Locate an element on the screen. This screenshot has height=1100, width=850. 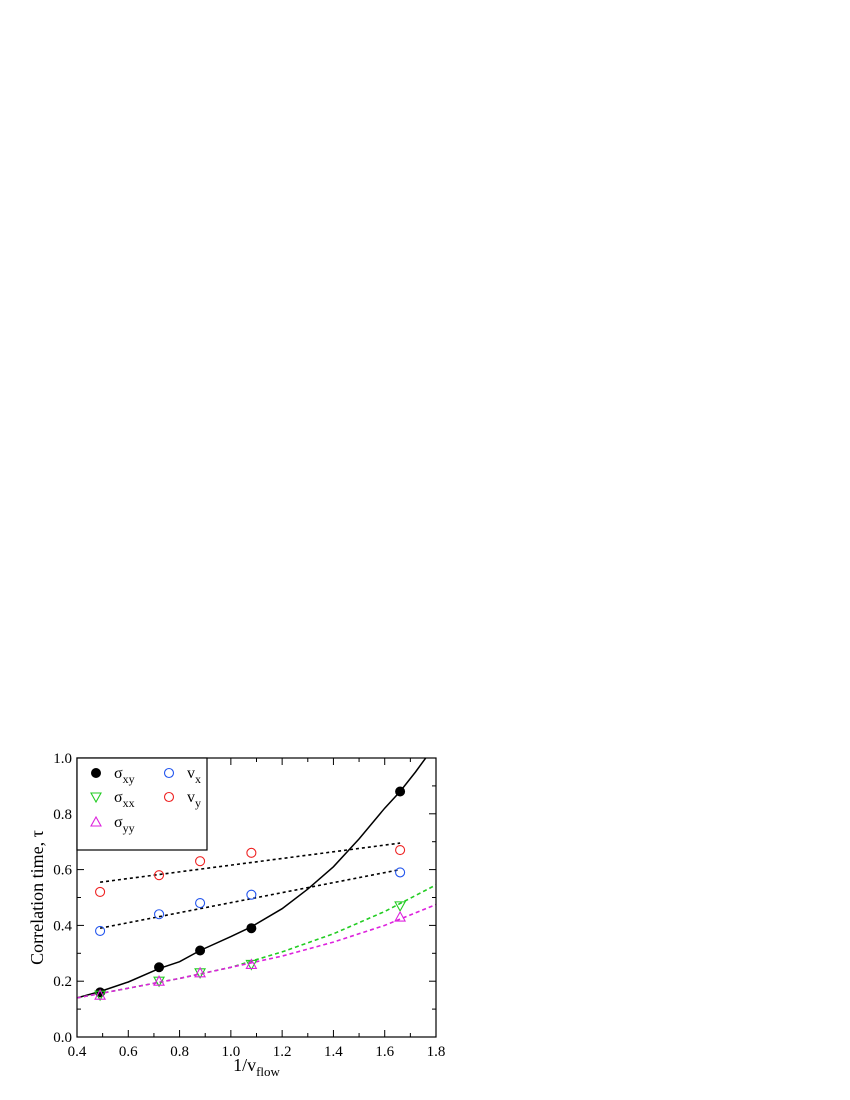
y-tick-label: 1.0 is located at coordinates (62, 759).